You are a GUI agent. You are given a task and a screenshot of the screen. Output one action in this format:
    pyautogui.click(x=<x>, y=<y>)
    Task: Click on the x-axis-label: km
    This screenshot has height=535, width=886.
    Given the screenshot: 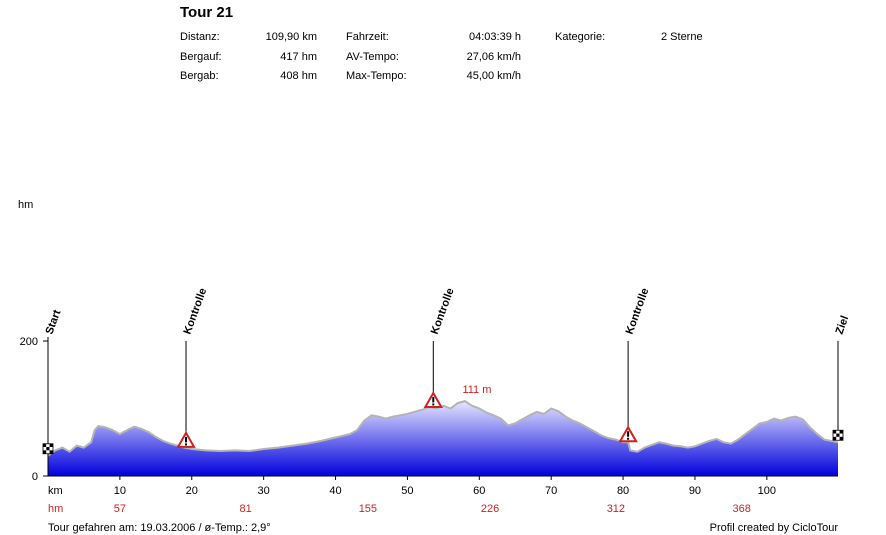 What is the action you would take?
    pyautogui.click(x=55, y=491)
    